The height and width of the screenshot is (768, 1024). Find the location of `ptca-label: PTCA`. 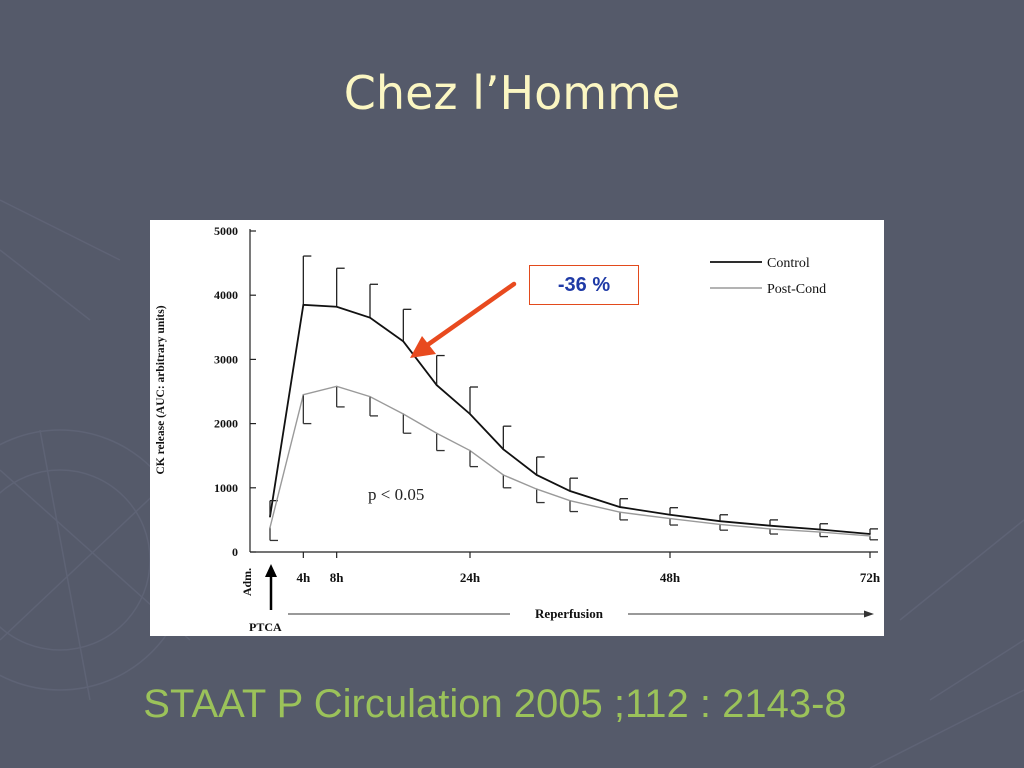

ptca-label: PTCA is located at coordinates (265, 627).